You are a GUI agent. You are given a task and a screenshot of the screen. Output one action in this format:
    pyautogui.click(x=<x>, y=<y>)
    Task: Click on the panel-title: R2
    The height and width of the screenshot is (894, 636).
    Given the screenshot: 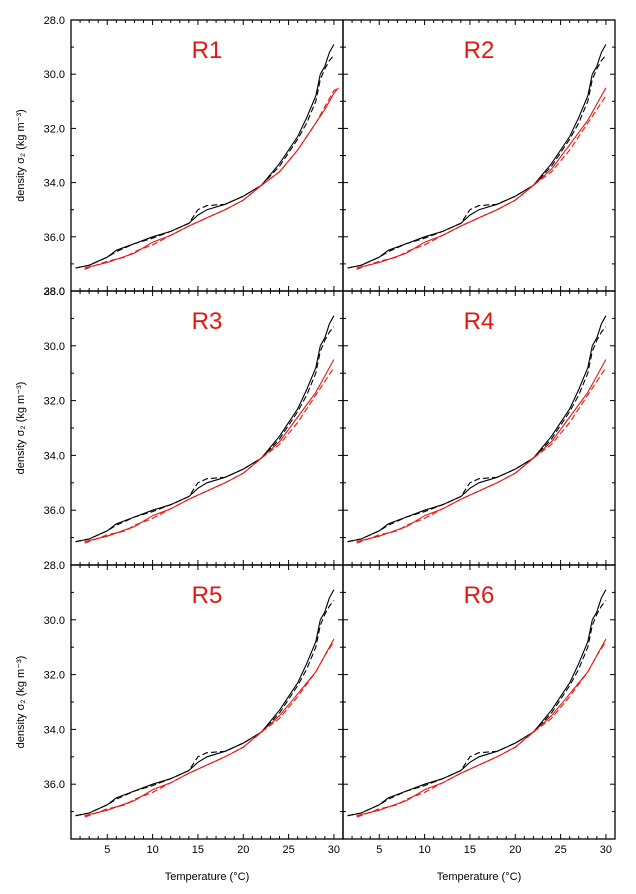 What is the action you would take?
    pyautogui.click(x=479, y=50)
    